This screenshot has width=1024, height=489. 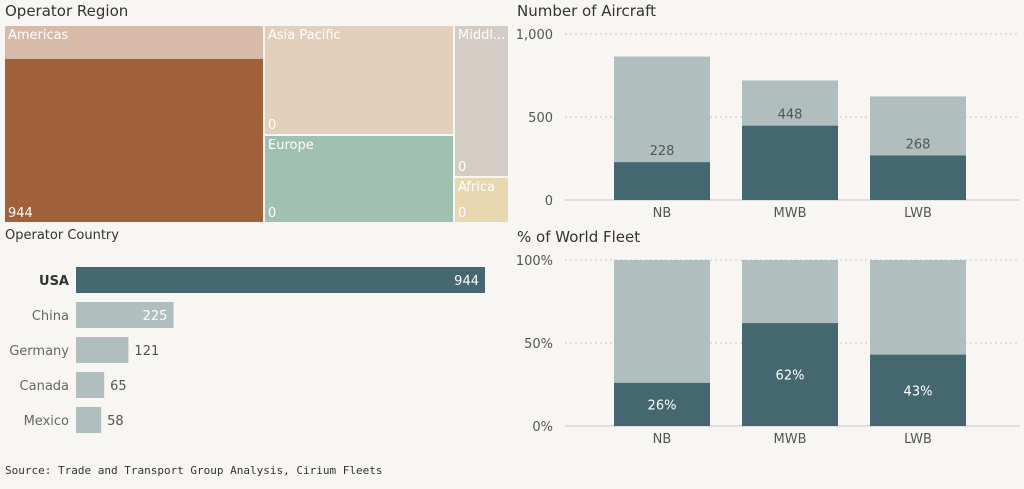 I want to click on data-label: 26%, so click(x=662, y=405).